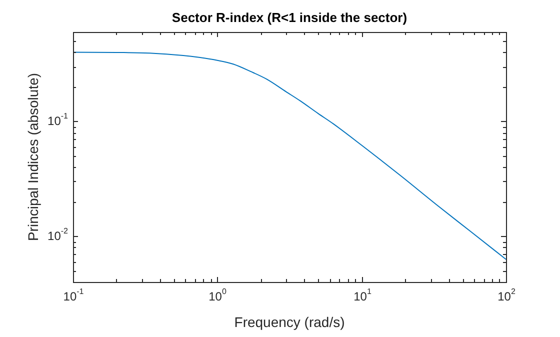 The height and width of the screenshot is (337, 560). What do you see at coordinates (33, 157) in the screenshot?
I see `y-axis-title: Principal Indices (absolute)` at bounding box center [33, 157].